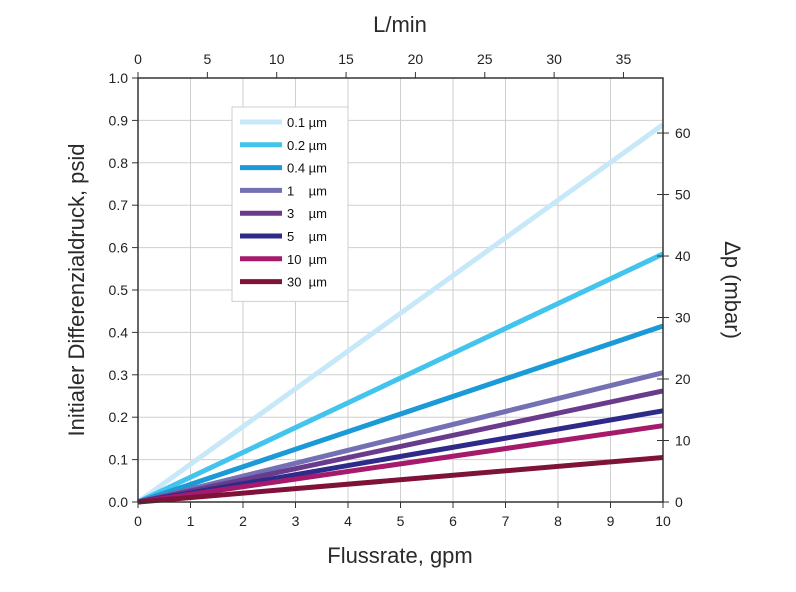 This screenshot has height=592, width=796. Describe the element at coordinates (138, 59) in the screenshot. I see `x2-tick-label: 0` at that location.